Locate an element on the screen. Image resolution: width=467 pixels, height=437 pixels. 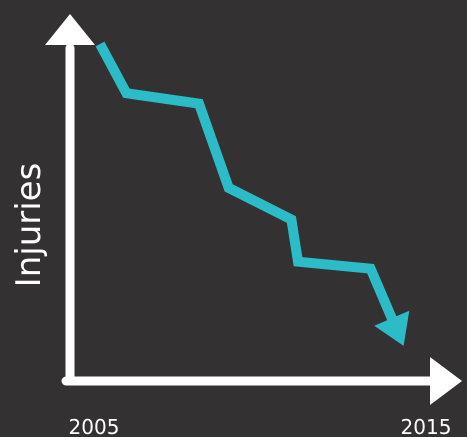
x-axis-arrowhead is located at coordinates (446, 381).